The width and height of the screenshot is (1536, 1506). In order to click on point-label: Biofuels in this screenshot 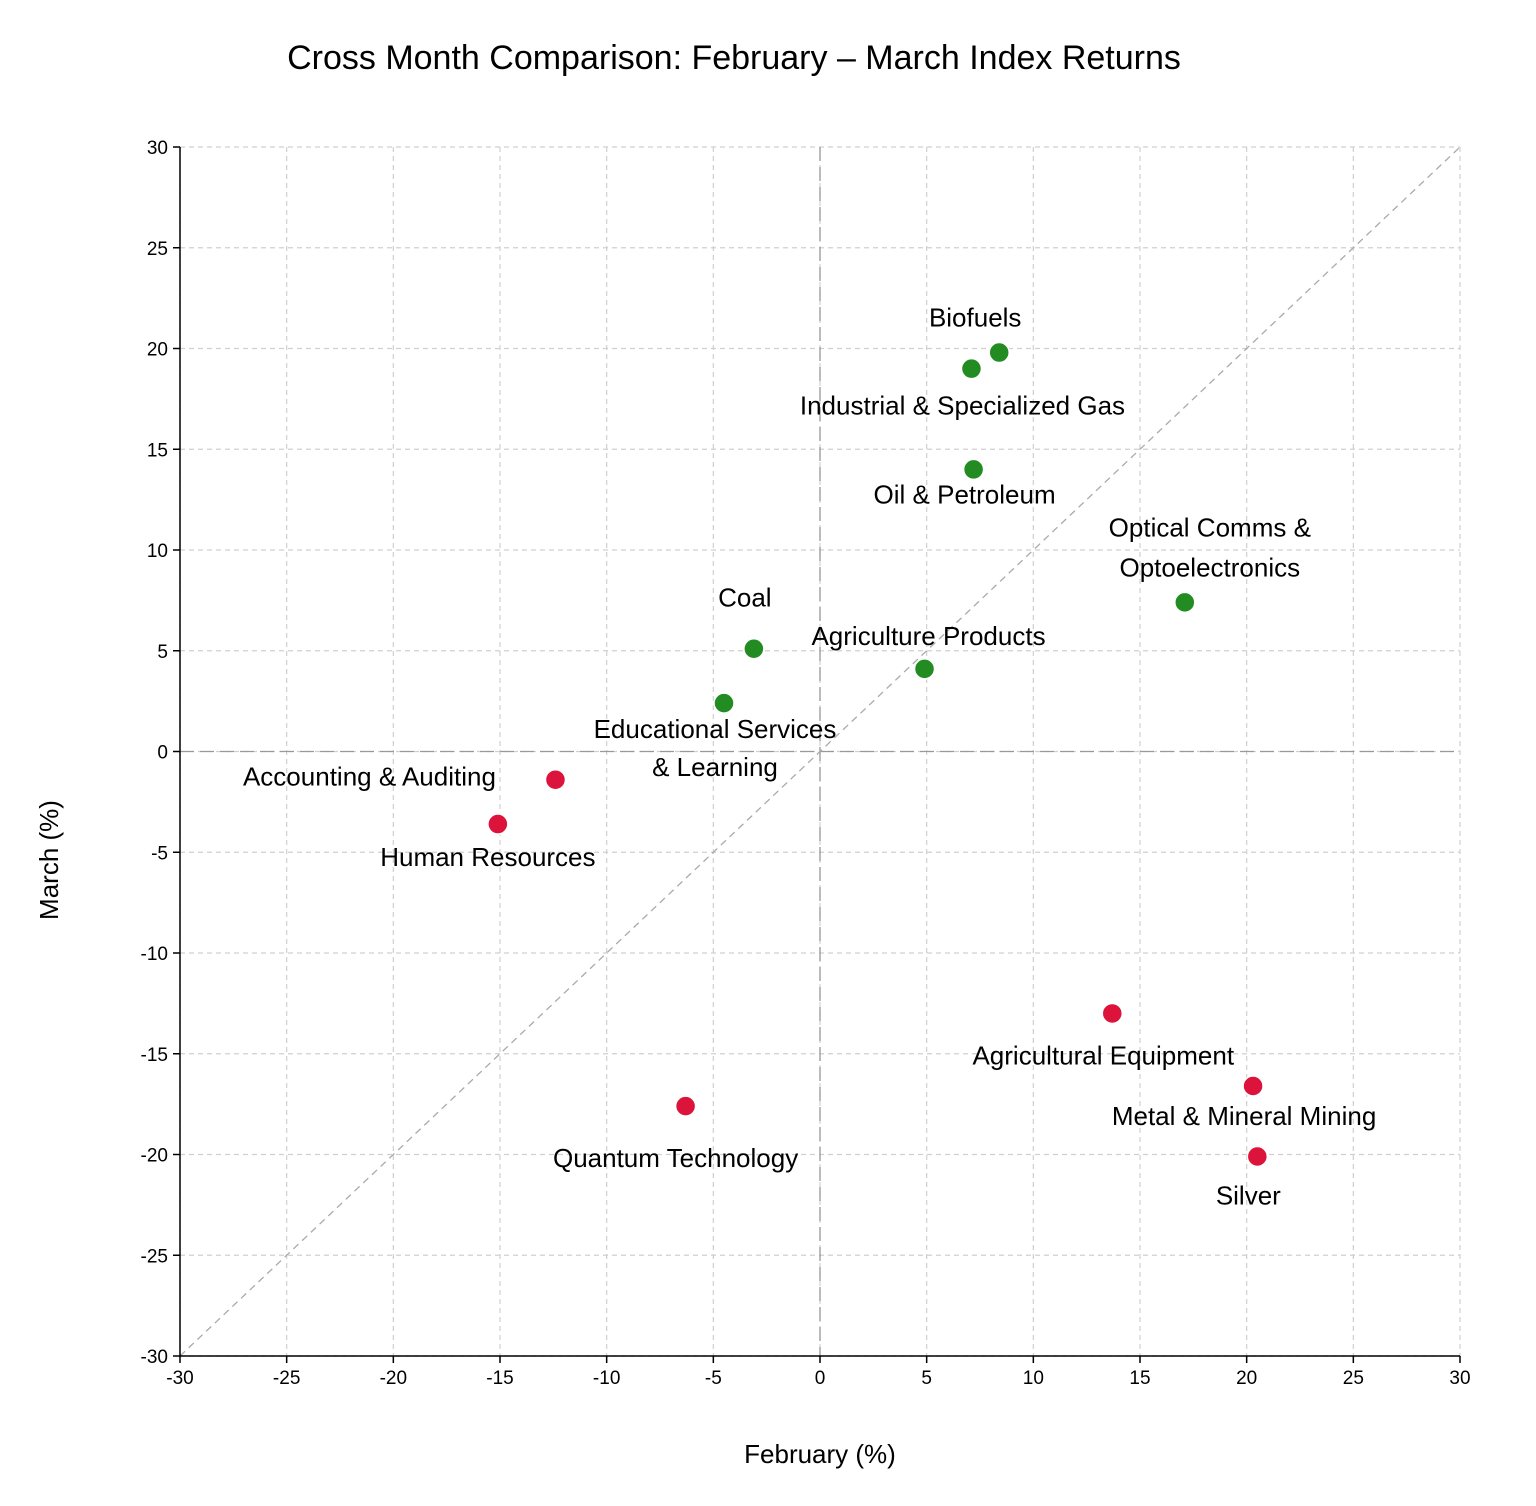, I will do `click(975, 318)`.